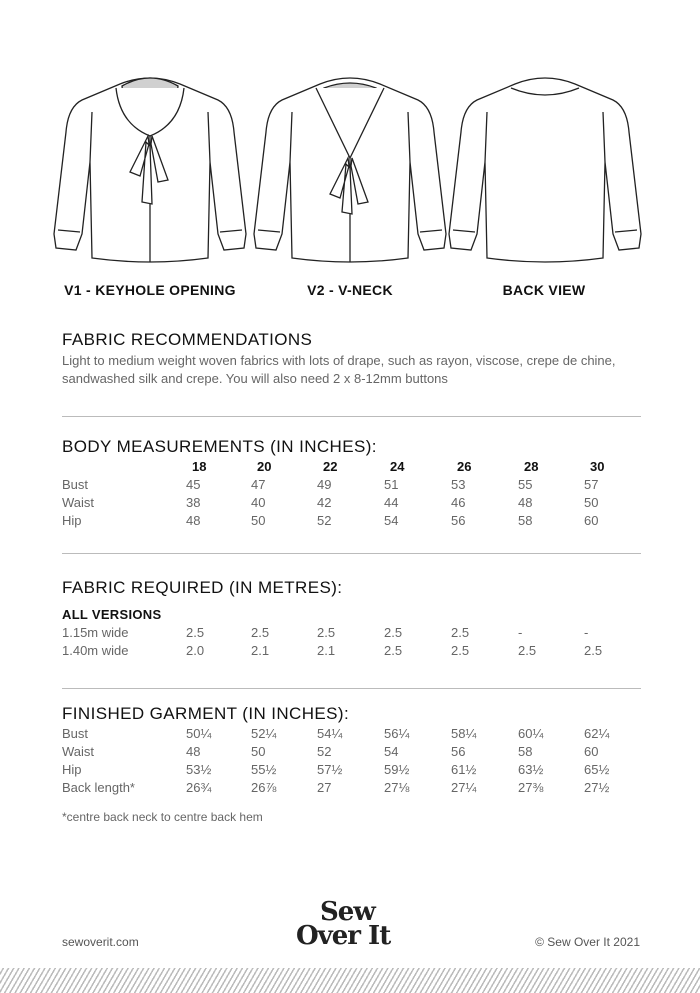  Describe the element at coordinates (206, 713) in the screenshot. I see `finished-garment-heading: FINISHED GARMENT (IN INCHES):` at that location.